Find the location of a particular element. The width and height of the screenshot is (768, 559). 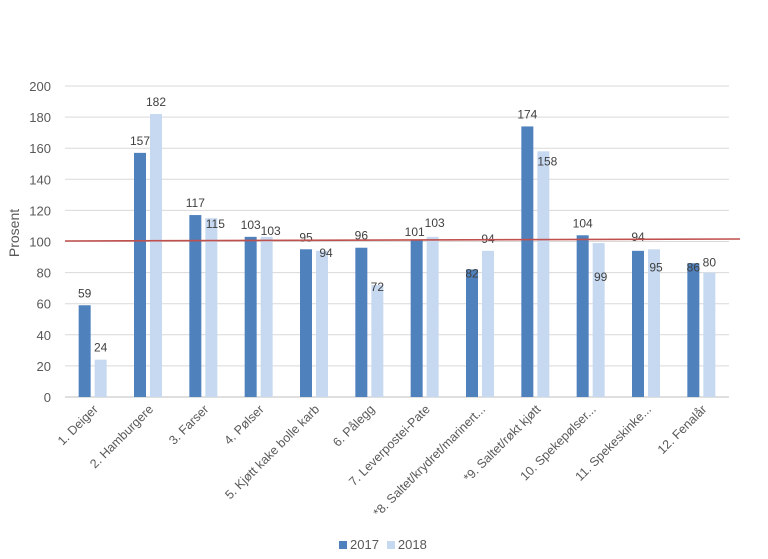

data-label: 24 is located at coordinates (101, 348).